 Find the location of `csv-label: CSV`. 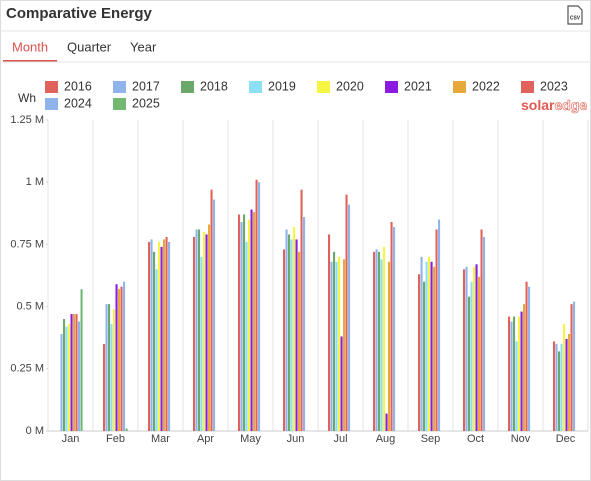

csv-label: CSV is located at coordinates (575, 18).